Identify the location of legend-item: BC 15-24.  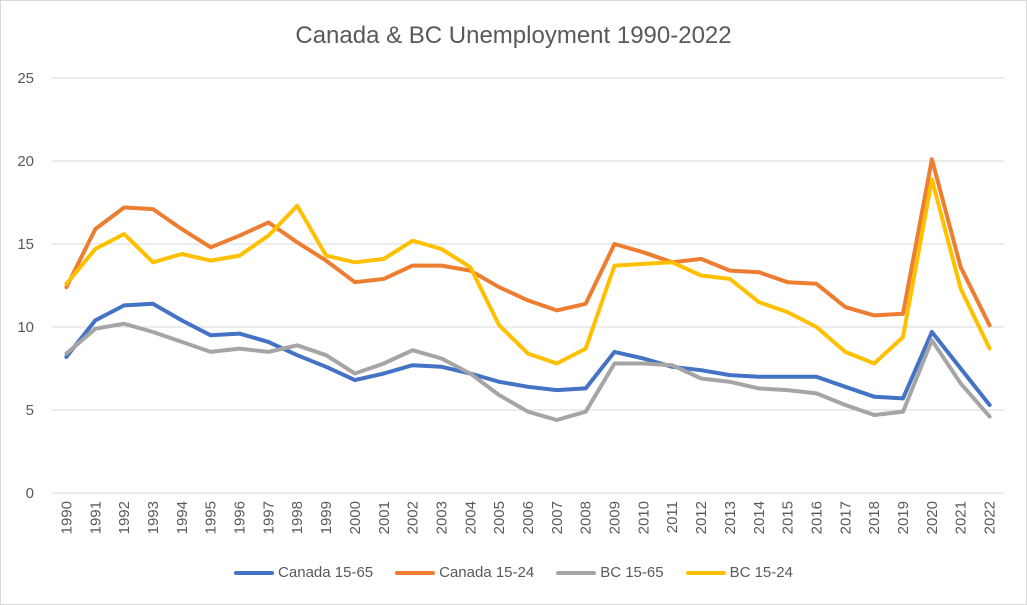
(739, 572).